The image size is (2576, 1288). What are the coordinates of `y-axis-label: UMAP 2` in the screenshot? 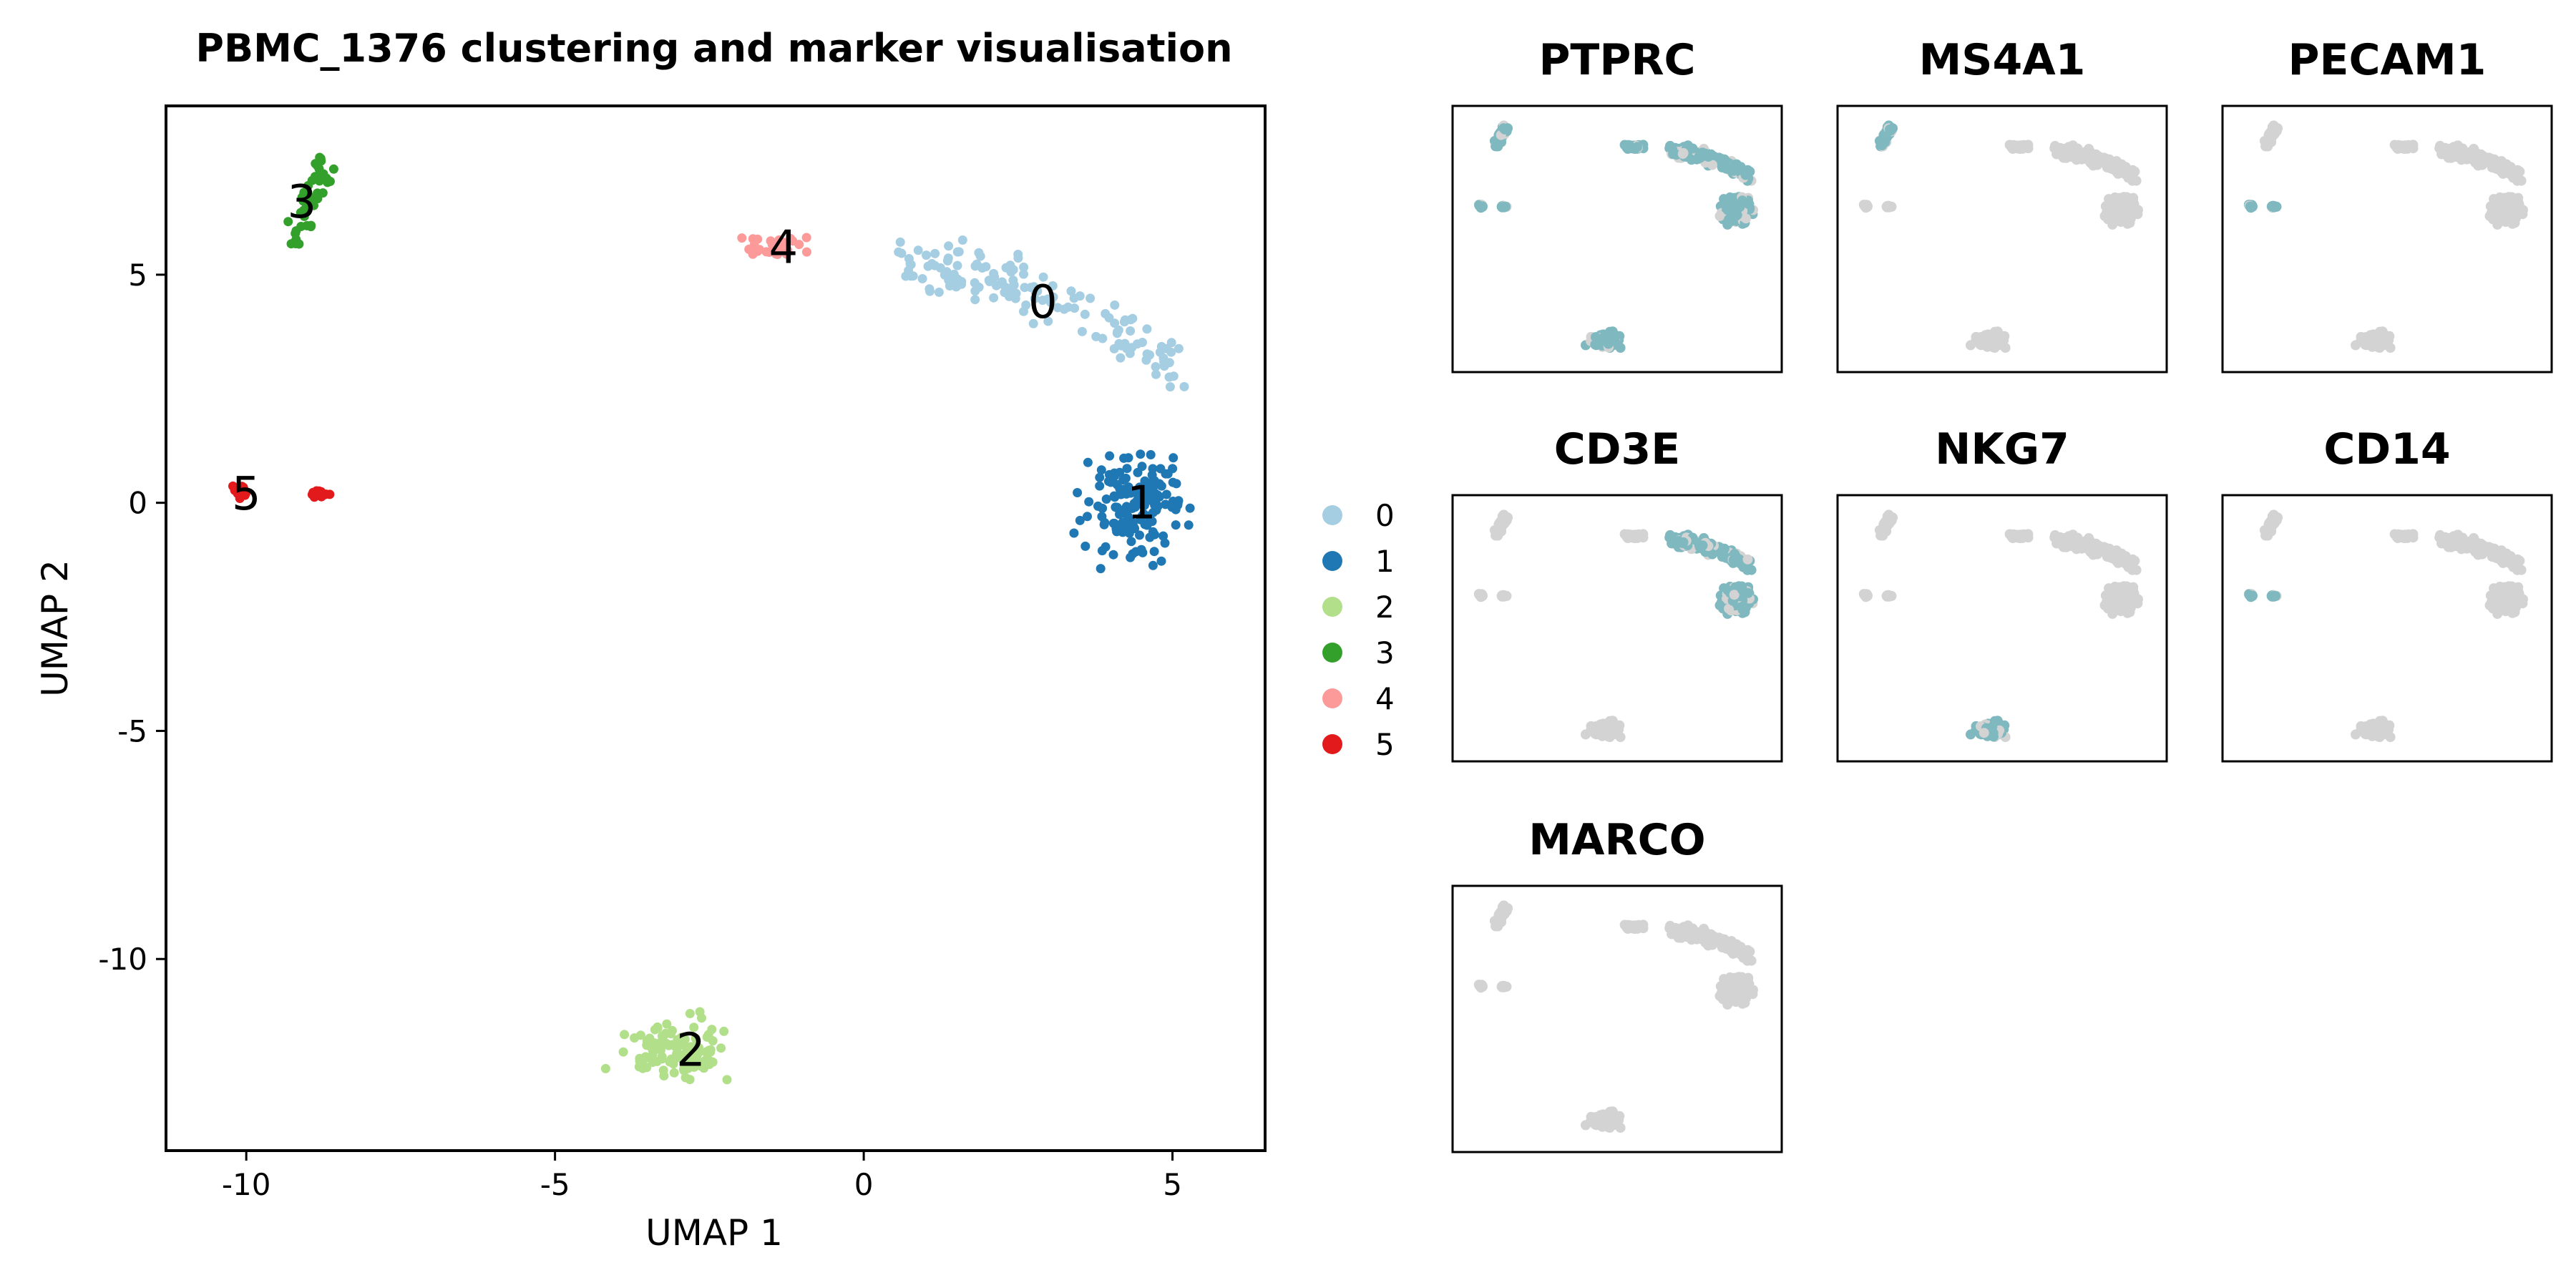 It's located at (55, 628).